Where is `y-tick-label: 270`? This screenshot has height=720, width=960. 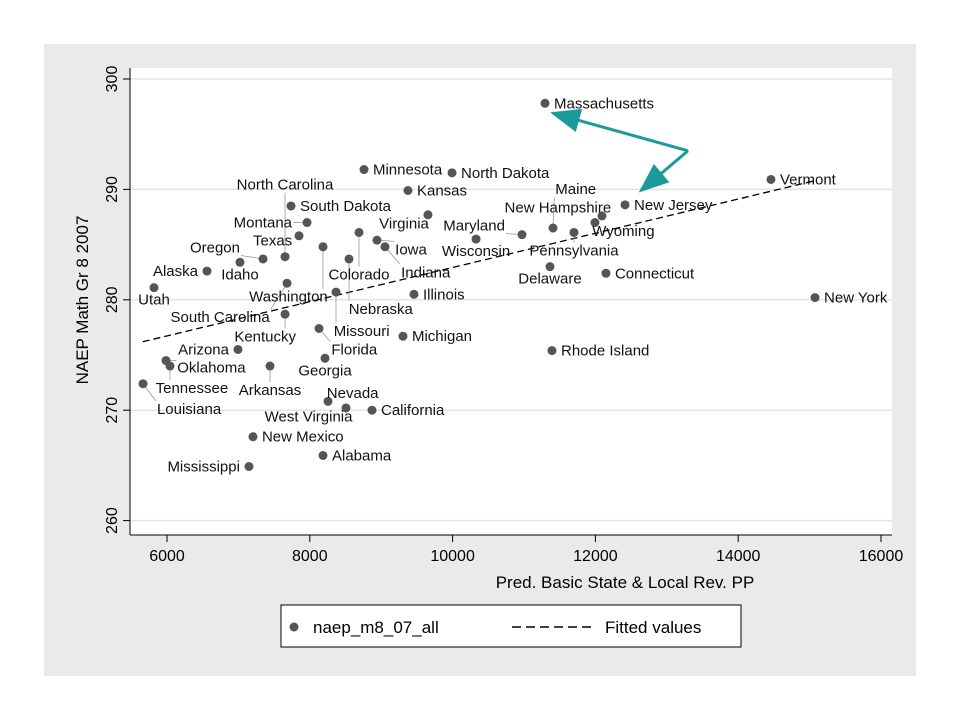
y-tick-label: 270 is located at coordinates (112, 410).